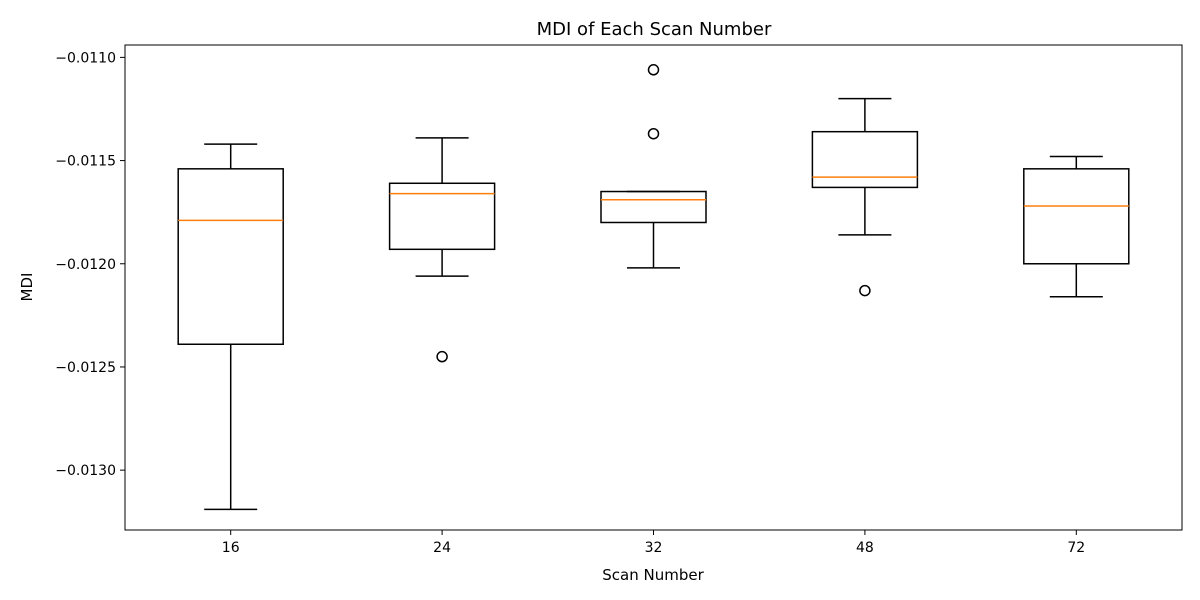  Describe the element at coordinates (1076, 548) in the screenshot. I see `x-tick-label: 72` at that location.